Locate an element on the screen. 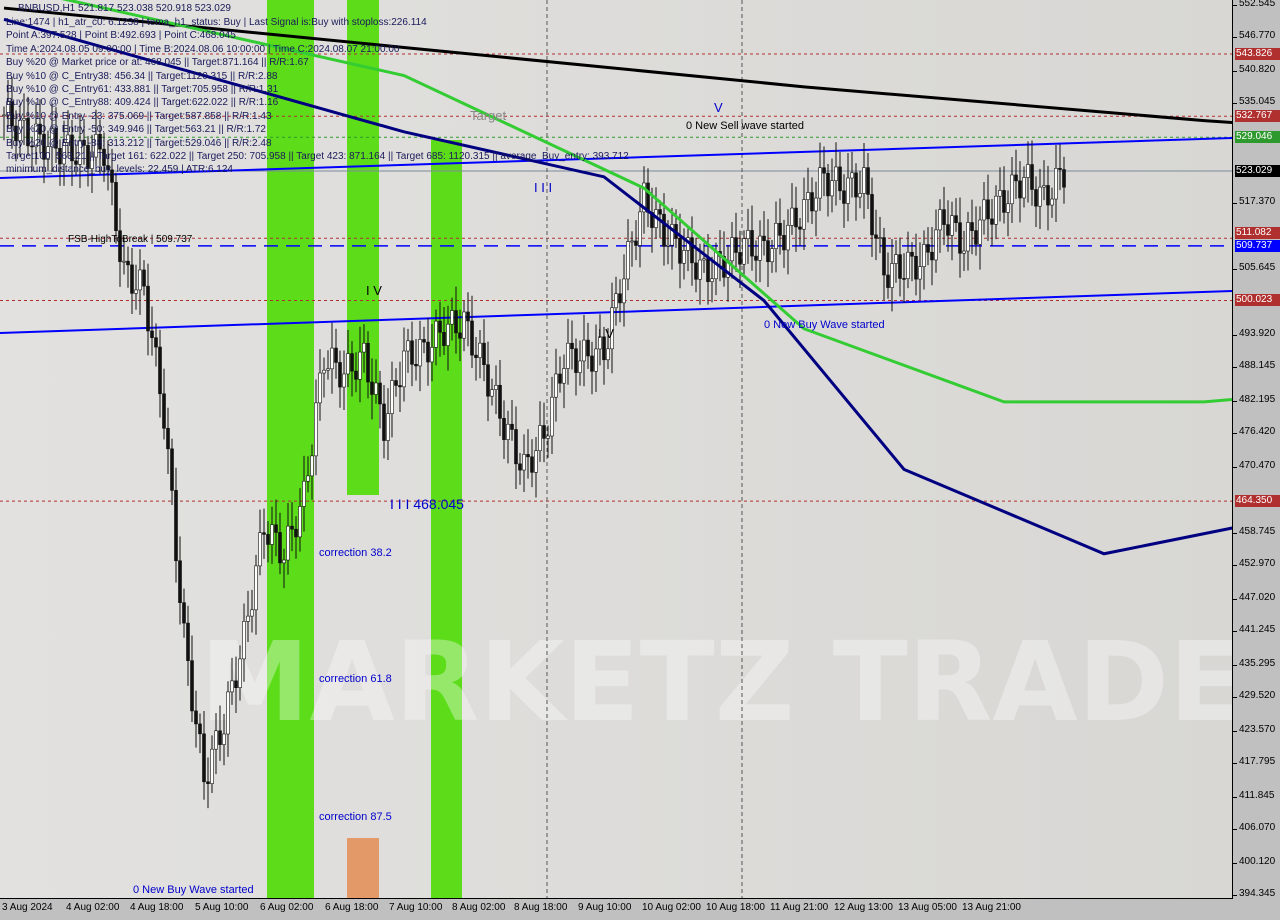 The height and width of the screenshot is (920, 1280). buy-wave-label: 0 New Buy Wave started is located at coordinates (824, 325).